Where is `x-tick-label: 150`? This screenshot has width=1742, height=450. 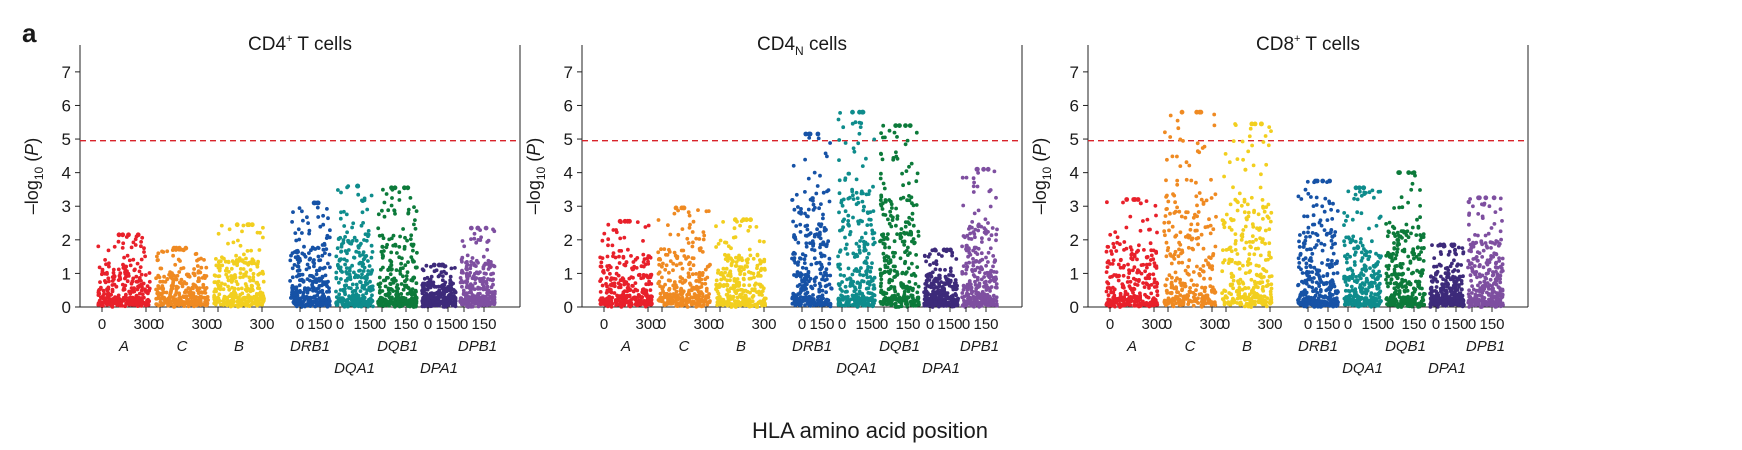 x-tick-label: 150 is located at coordinates (405, 324).